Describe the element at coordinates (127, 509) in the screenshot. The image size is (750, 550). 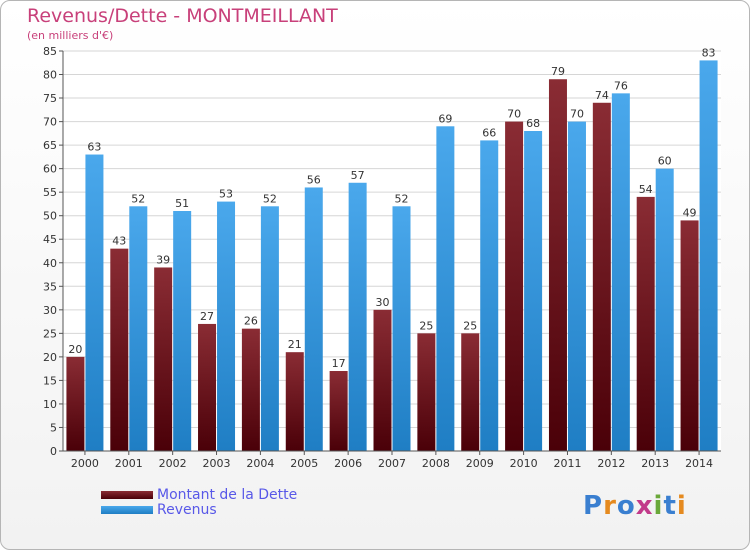
I see `legend-swatch-revenue` at that location.